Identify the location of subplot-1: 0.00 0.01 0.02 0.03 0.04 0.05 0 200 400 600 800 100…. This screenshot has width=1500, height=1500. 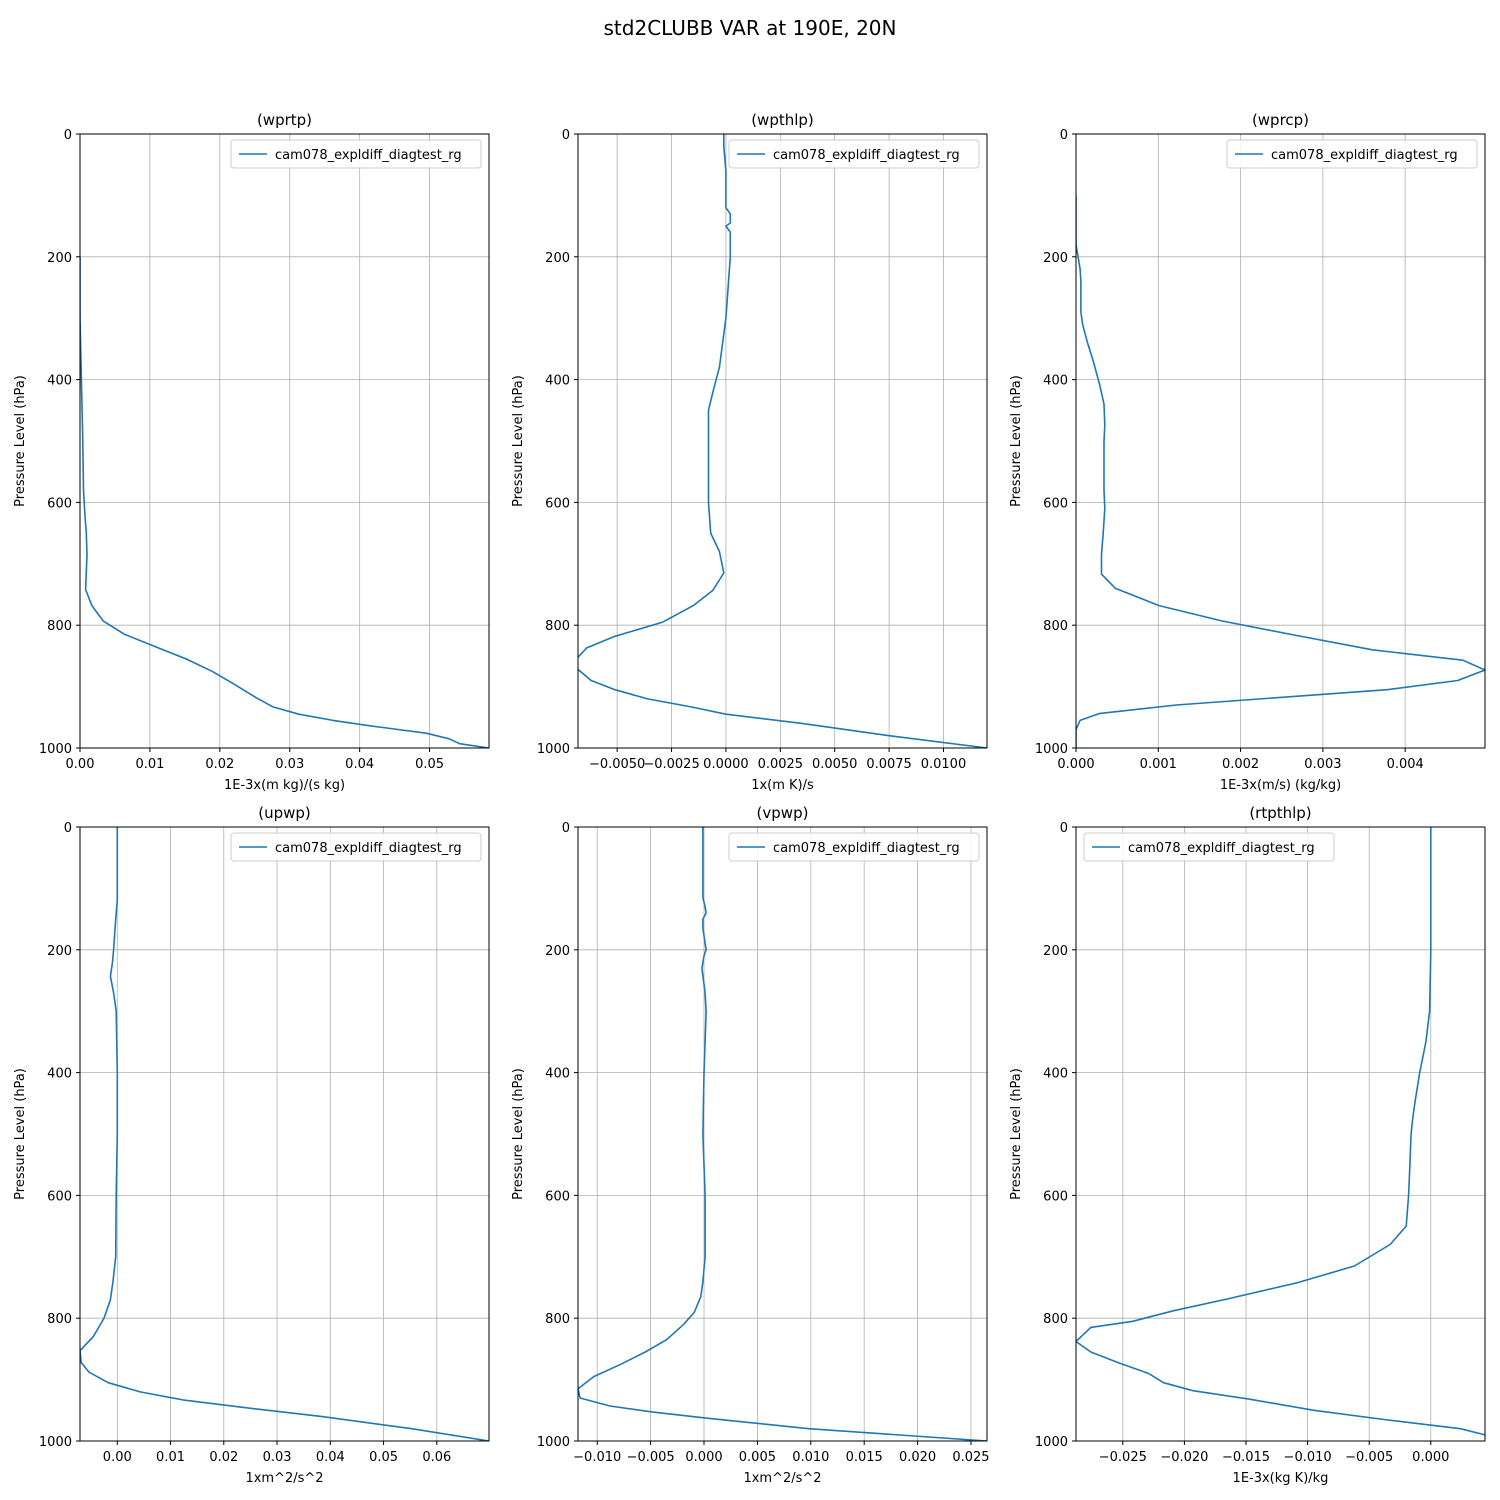
(251, 452).